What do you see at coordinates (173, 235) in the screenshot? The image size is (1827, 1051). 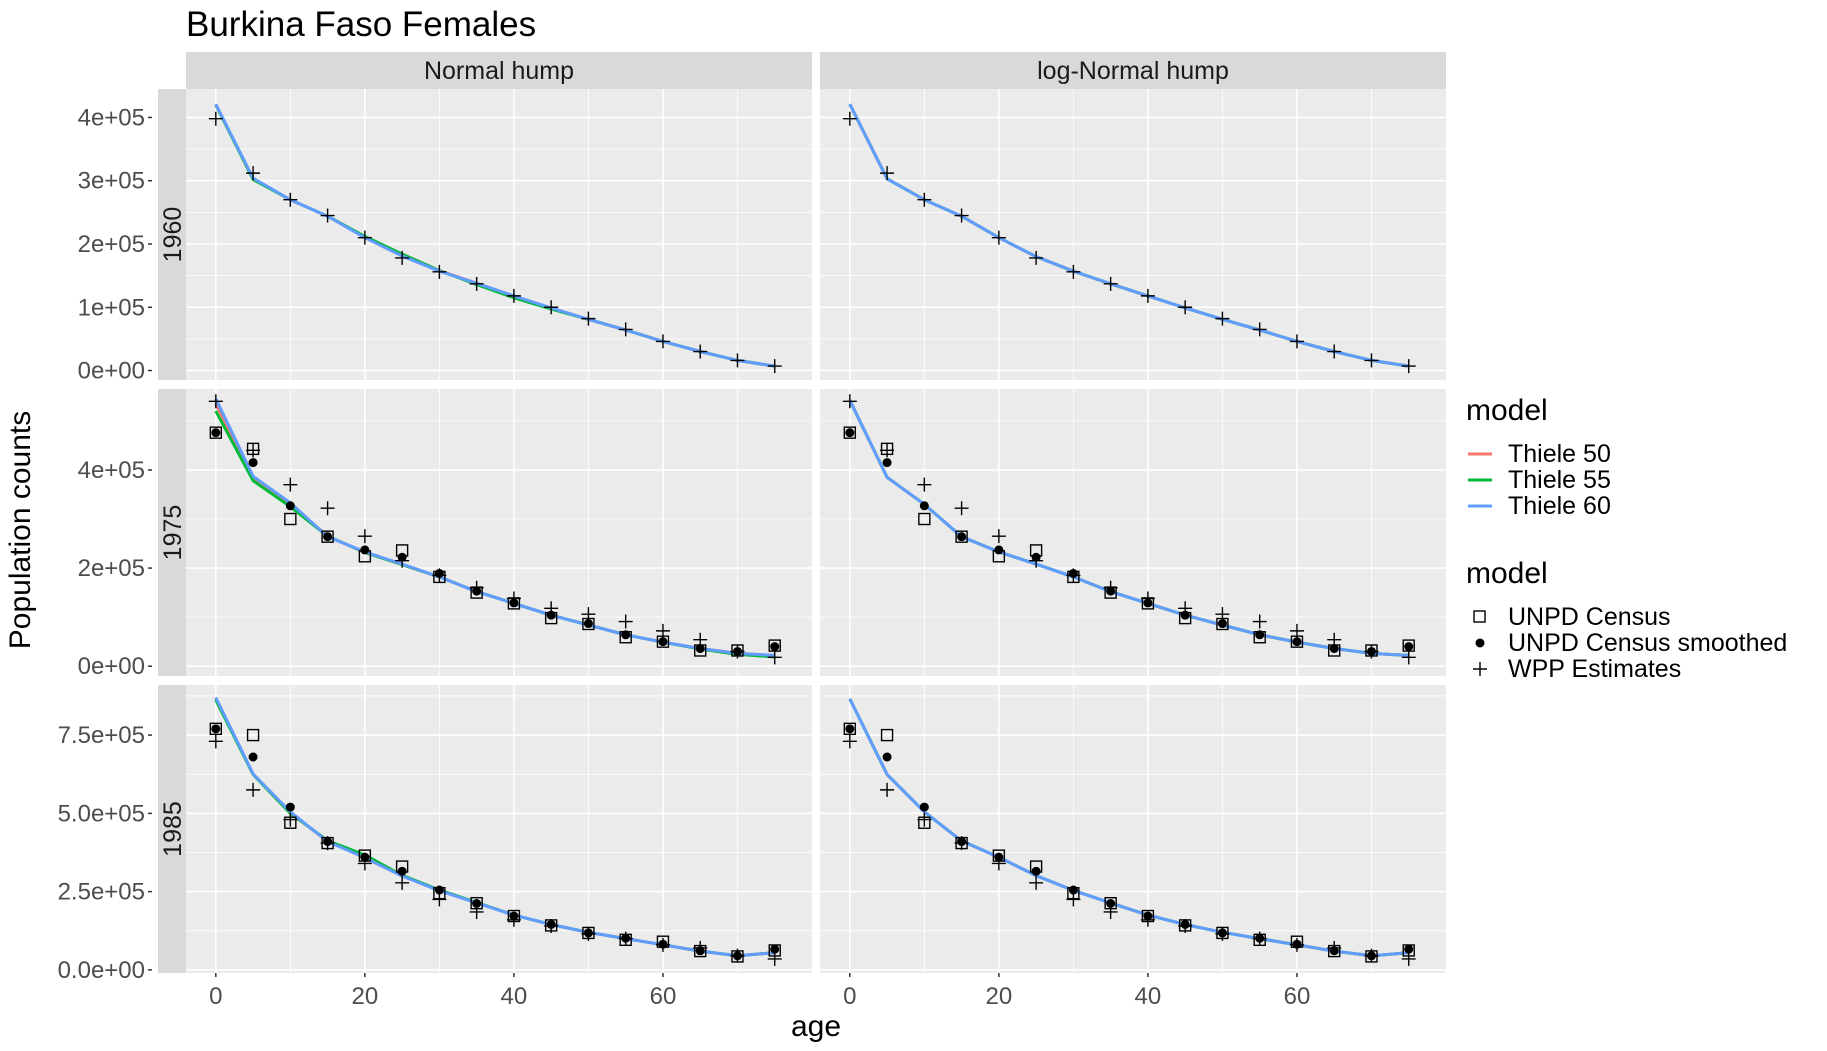 I see `facet-strip-row-label: 1960` at bounding box center [173, 235].